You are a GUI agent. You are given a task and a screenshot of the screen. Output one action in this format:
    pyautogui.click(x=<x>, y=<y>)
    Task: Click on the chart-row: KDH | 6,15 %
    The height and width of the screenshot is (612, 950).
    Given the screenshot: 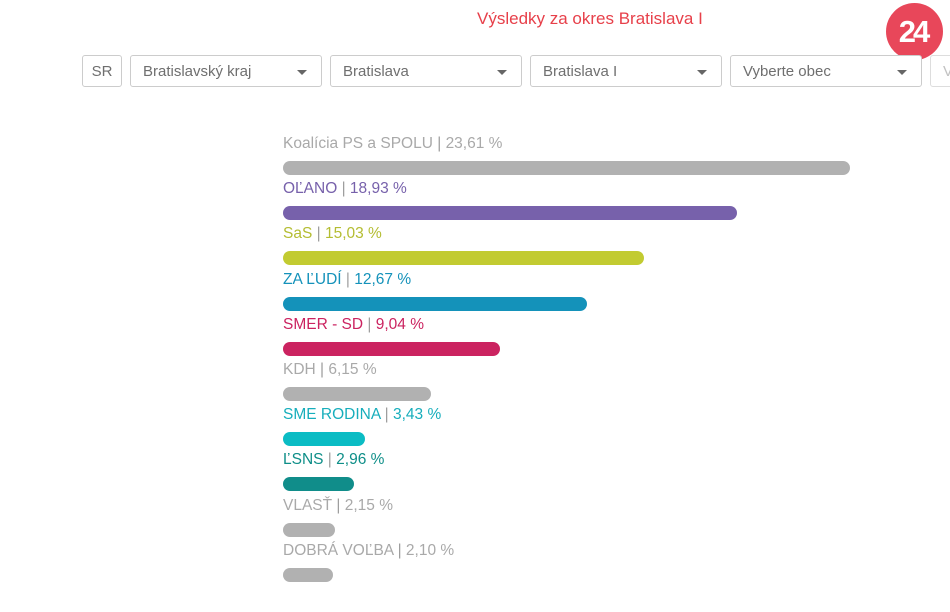 What is the action you would take?
    pyautogui.click(x=566, y=382)
    